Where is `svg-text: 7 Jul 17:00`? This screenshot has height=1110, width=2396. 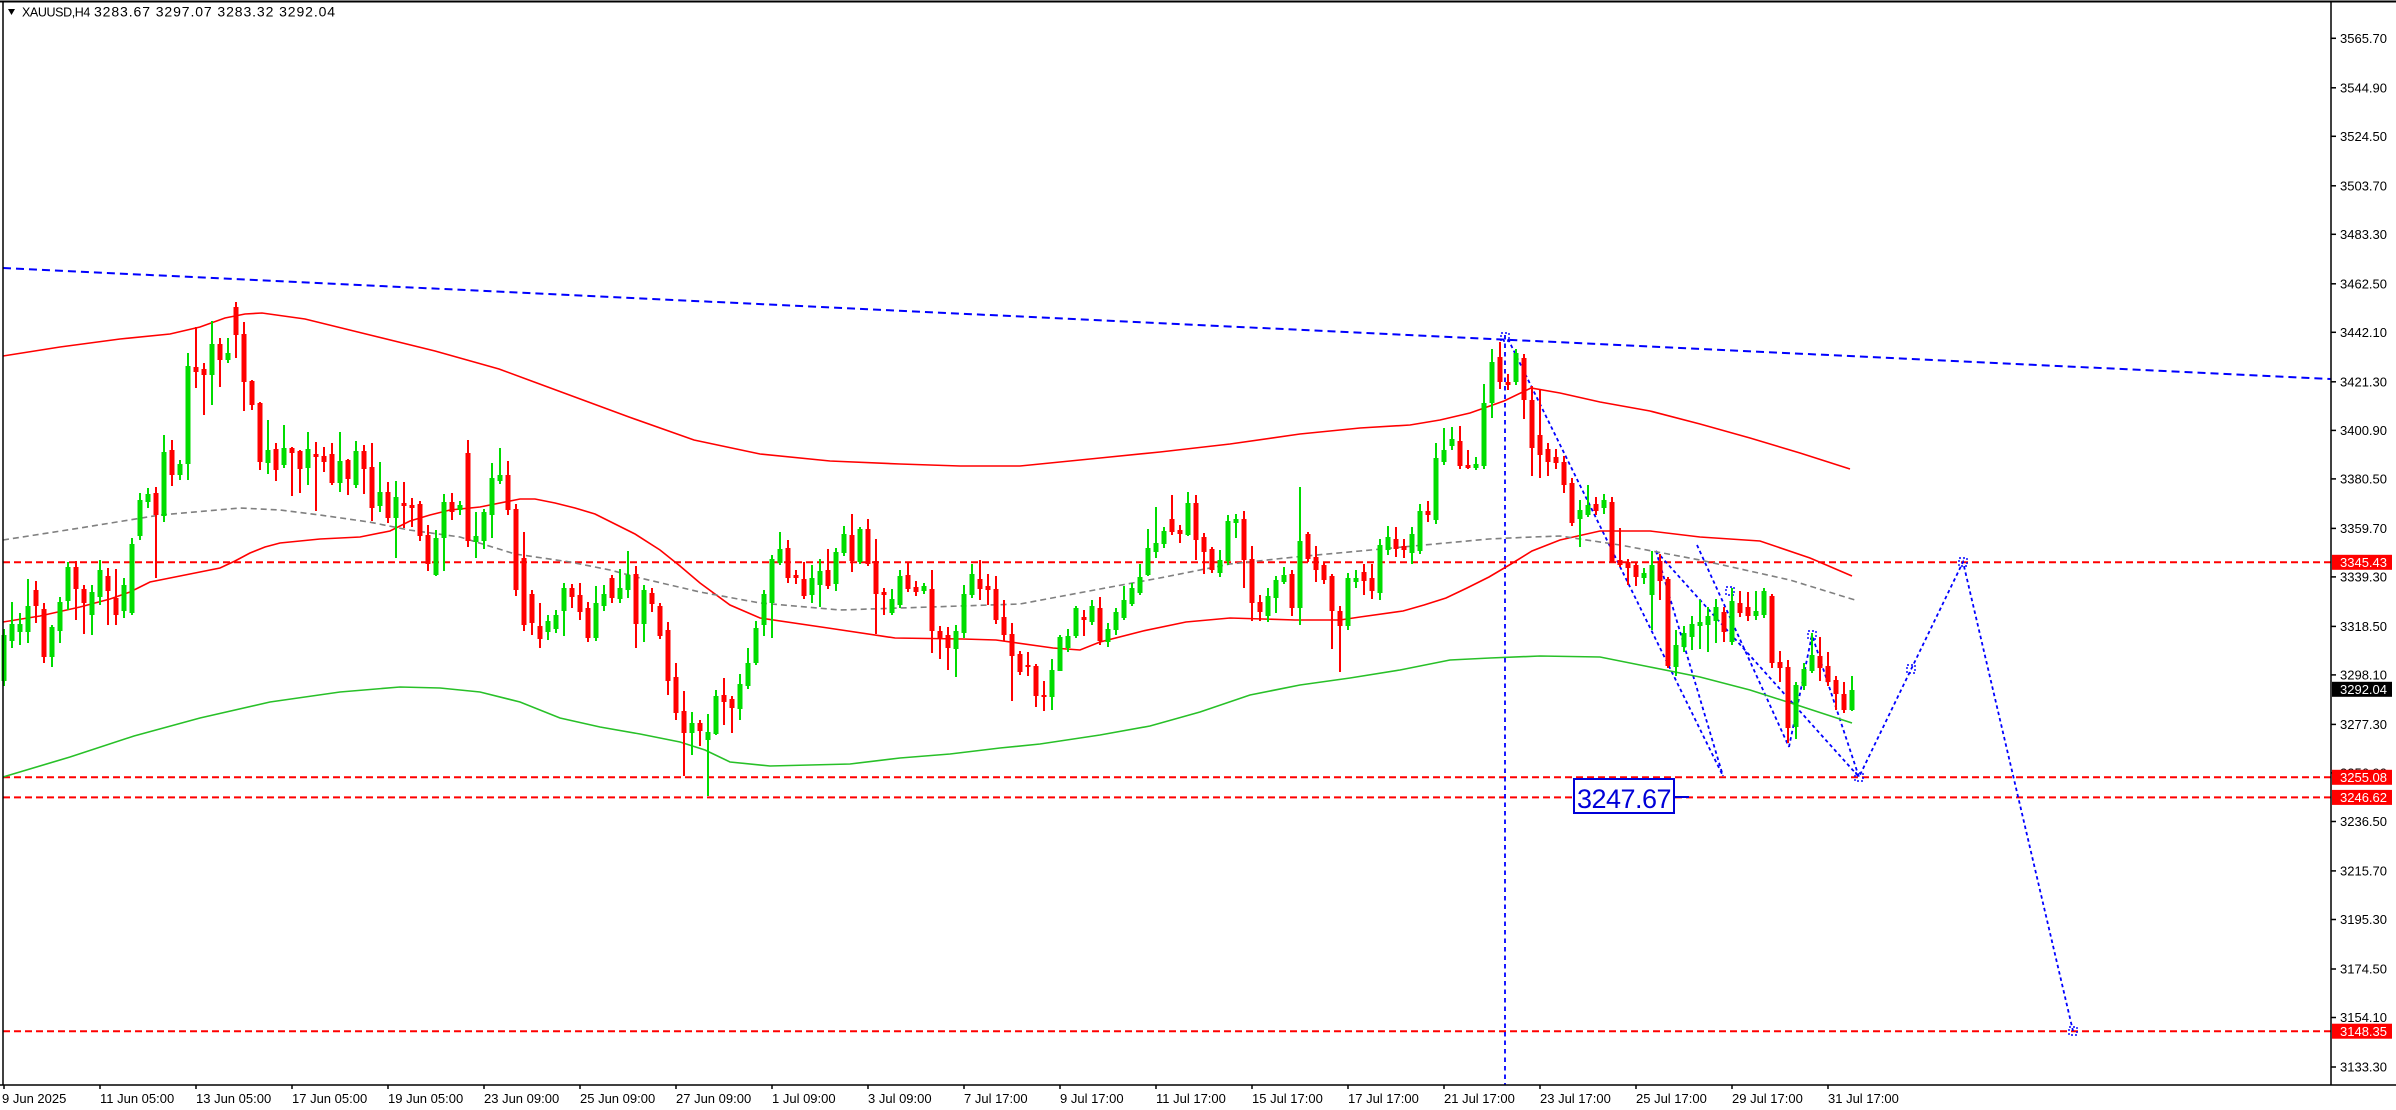 svg-text: 7 Jul 17:00 is located at coordinates (996, 1098).